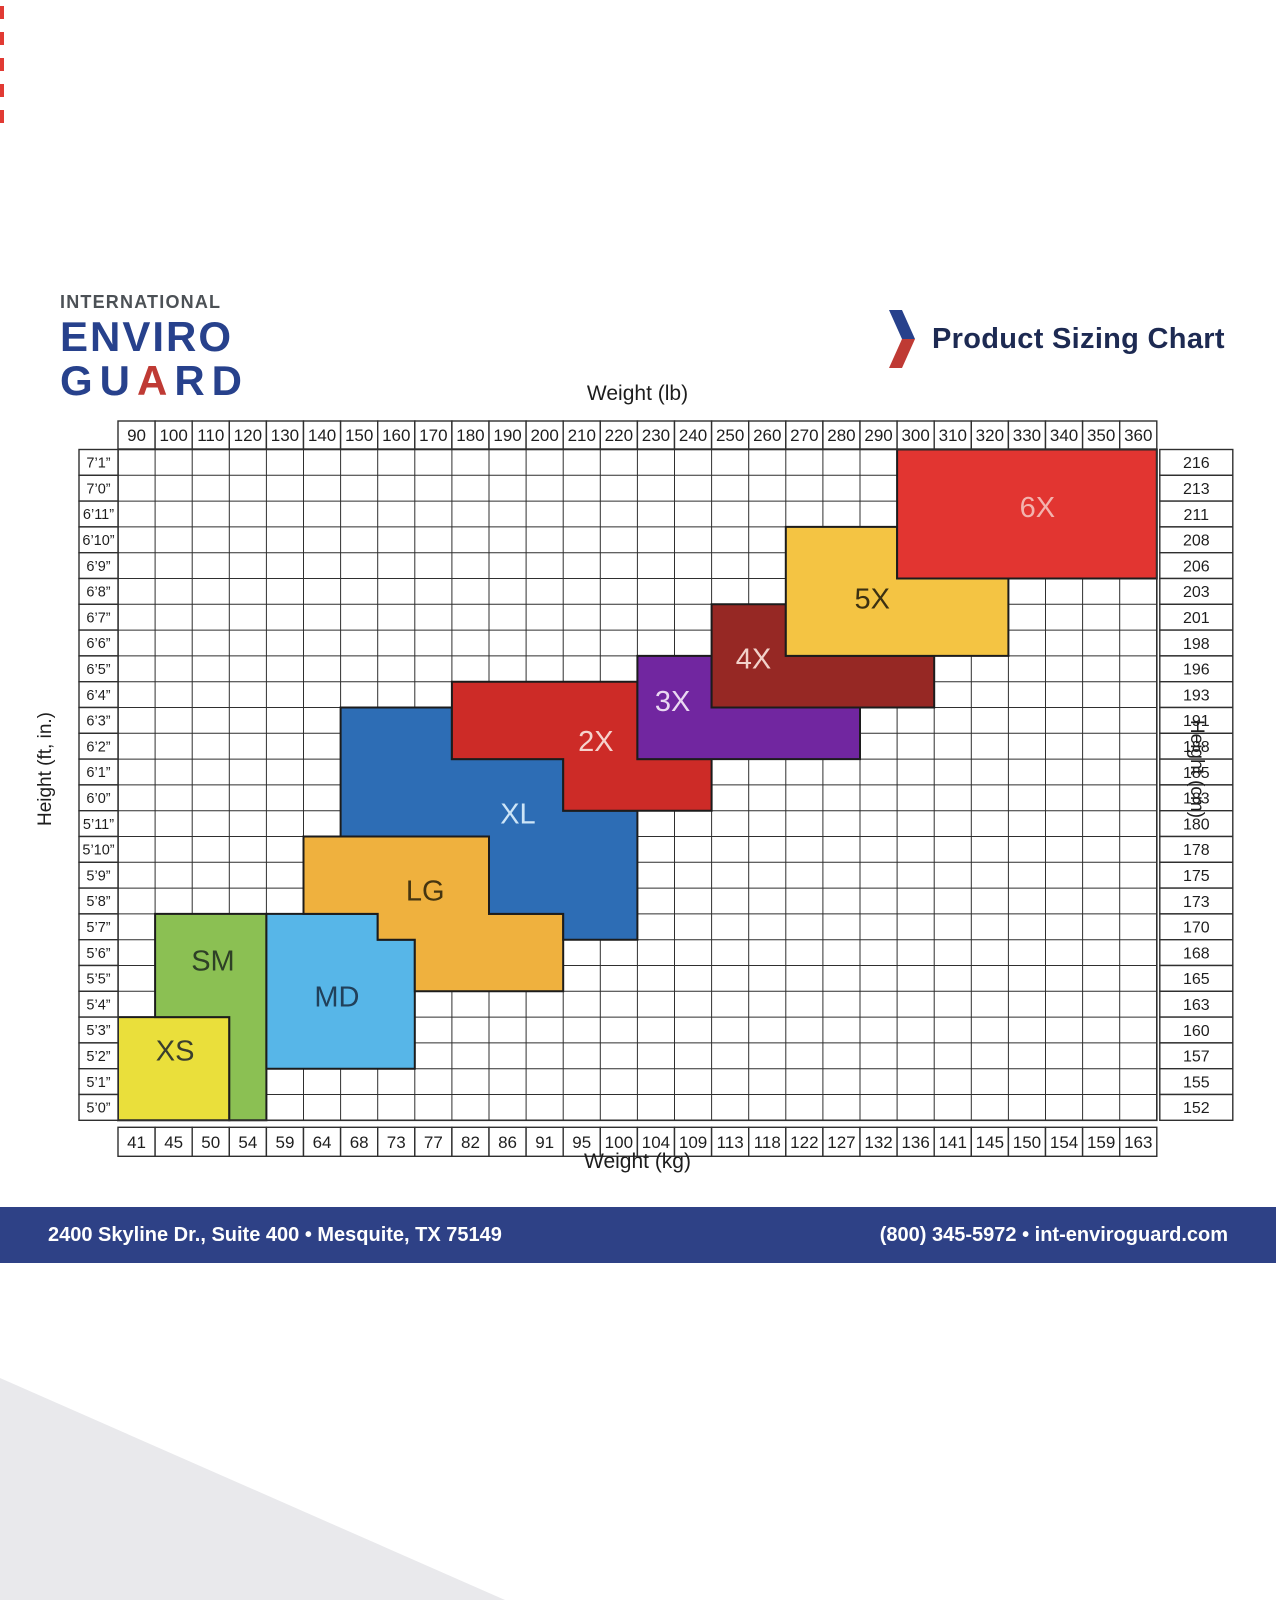  What do you see at coordinates (1196, 695) in the screenshot?
I see `tick-label: 193` at bounding box center [1196, 695].